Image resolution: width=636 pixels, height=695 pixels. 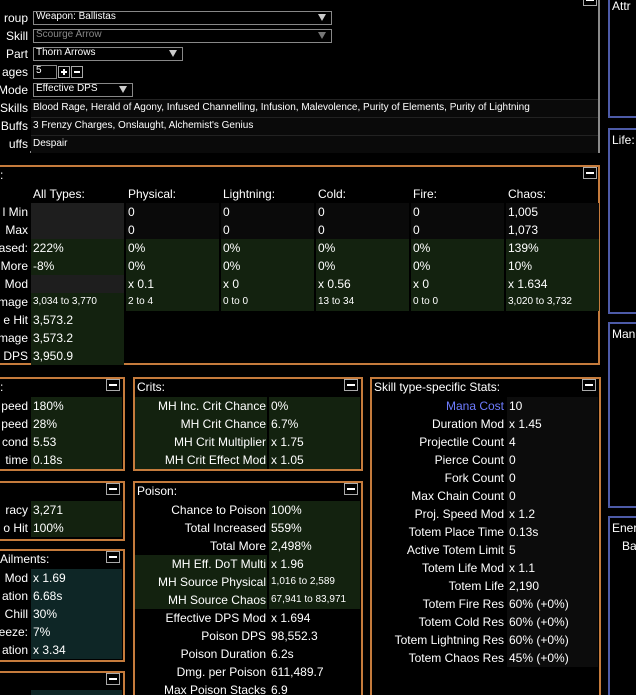 I want to click on damage-value: x 1.634, so click(x=528, y=284).